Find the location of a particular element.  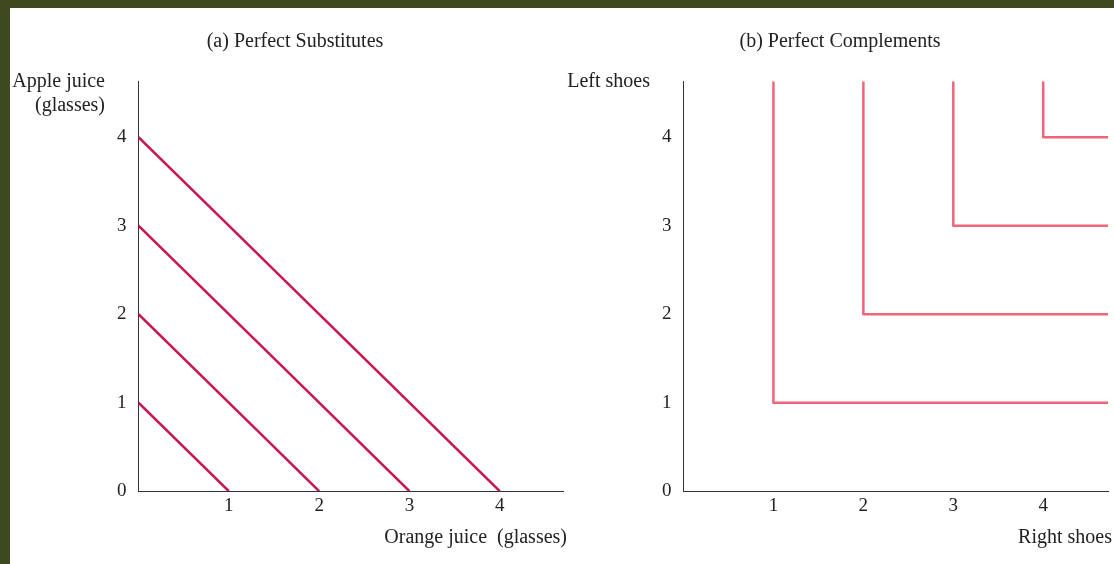

chart-title: (a) Perfect Substitutes is located at coordinates (295, 40).